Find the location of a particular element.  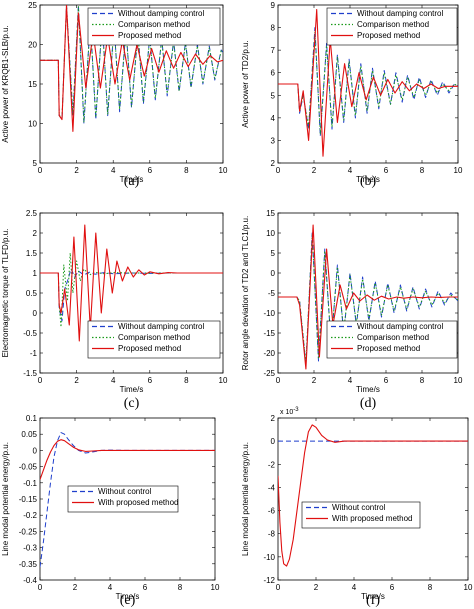

y-tick-label: -2 is located at coordinates (272, 464).